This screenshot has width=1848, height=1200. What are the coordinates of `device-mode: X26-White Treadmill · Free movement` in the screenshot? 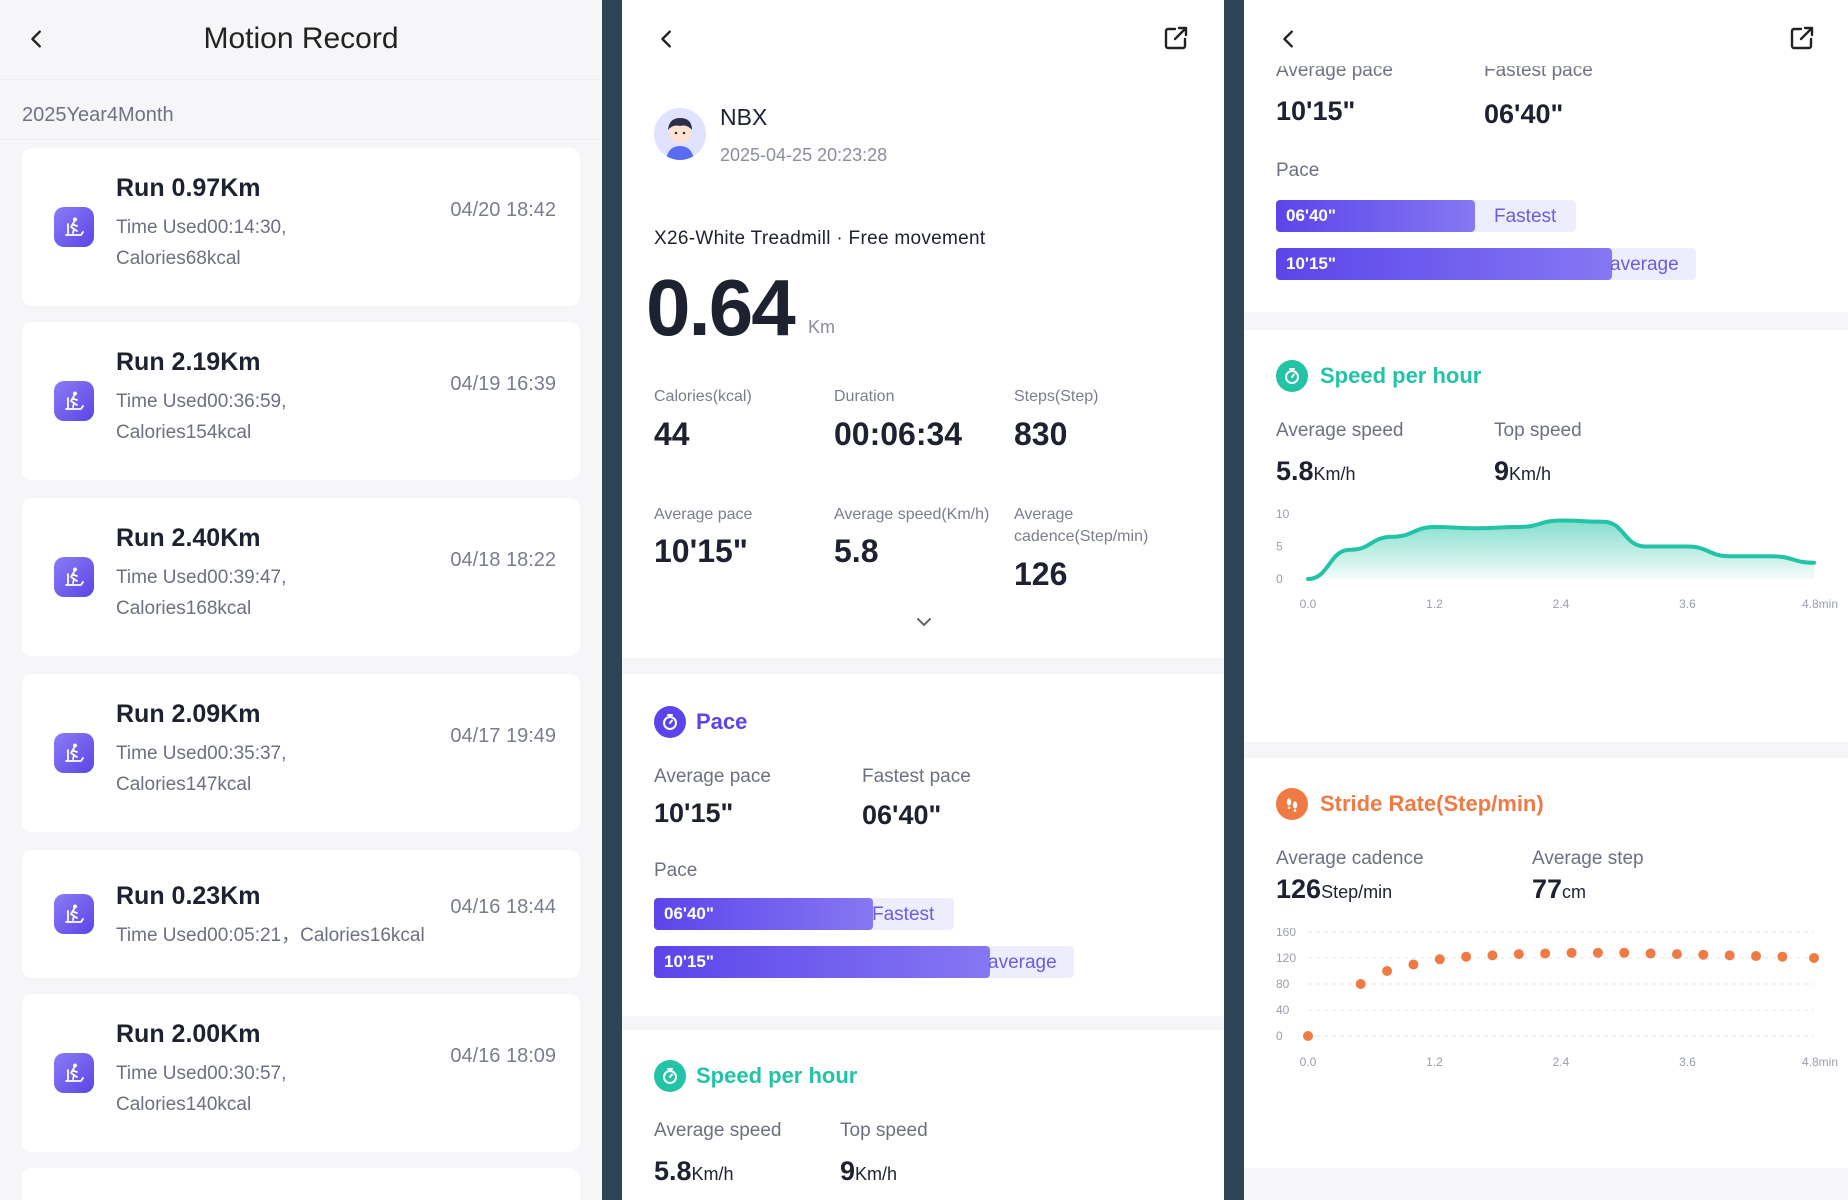 It's located at (820, 238).